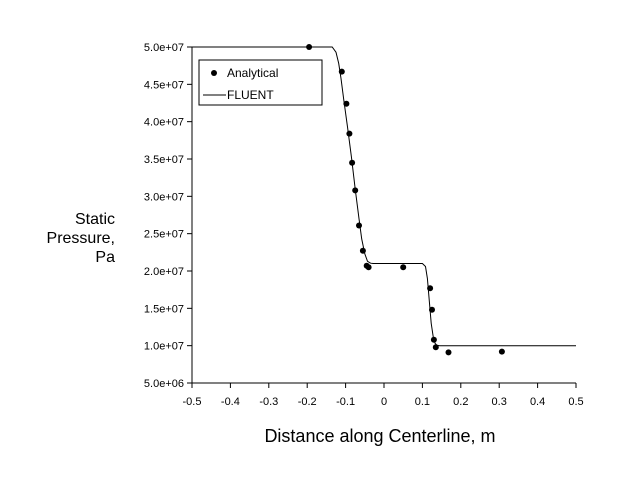 The width and height of the screenshot is (640, 485). I want to click on x-tick-label: -0.2, so click(307, 402).